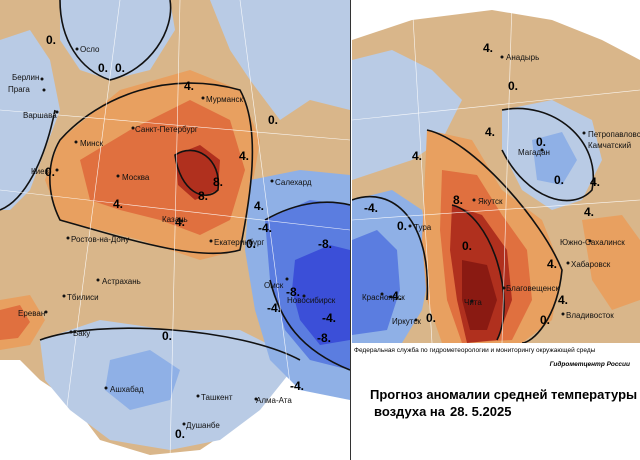 The width and height of the screenshot is (640, 460). What do you see at coordinates (592, 242) in the screenshot?
I see `city-label: Южно-Сахалинск` at bounding box center [592, 242].